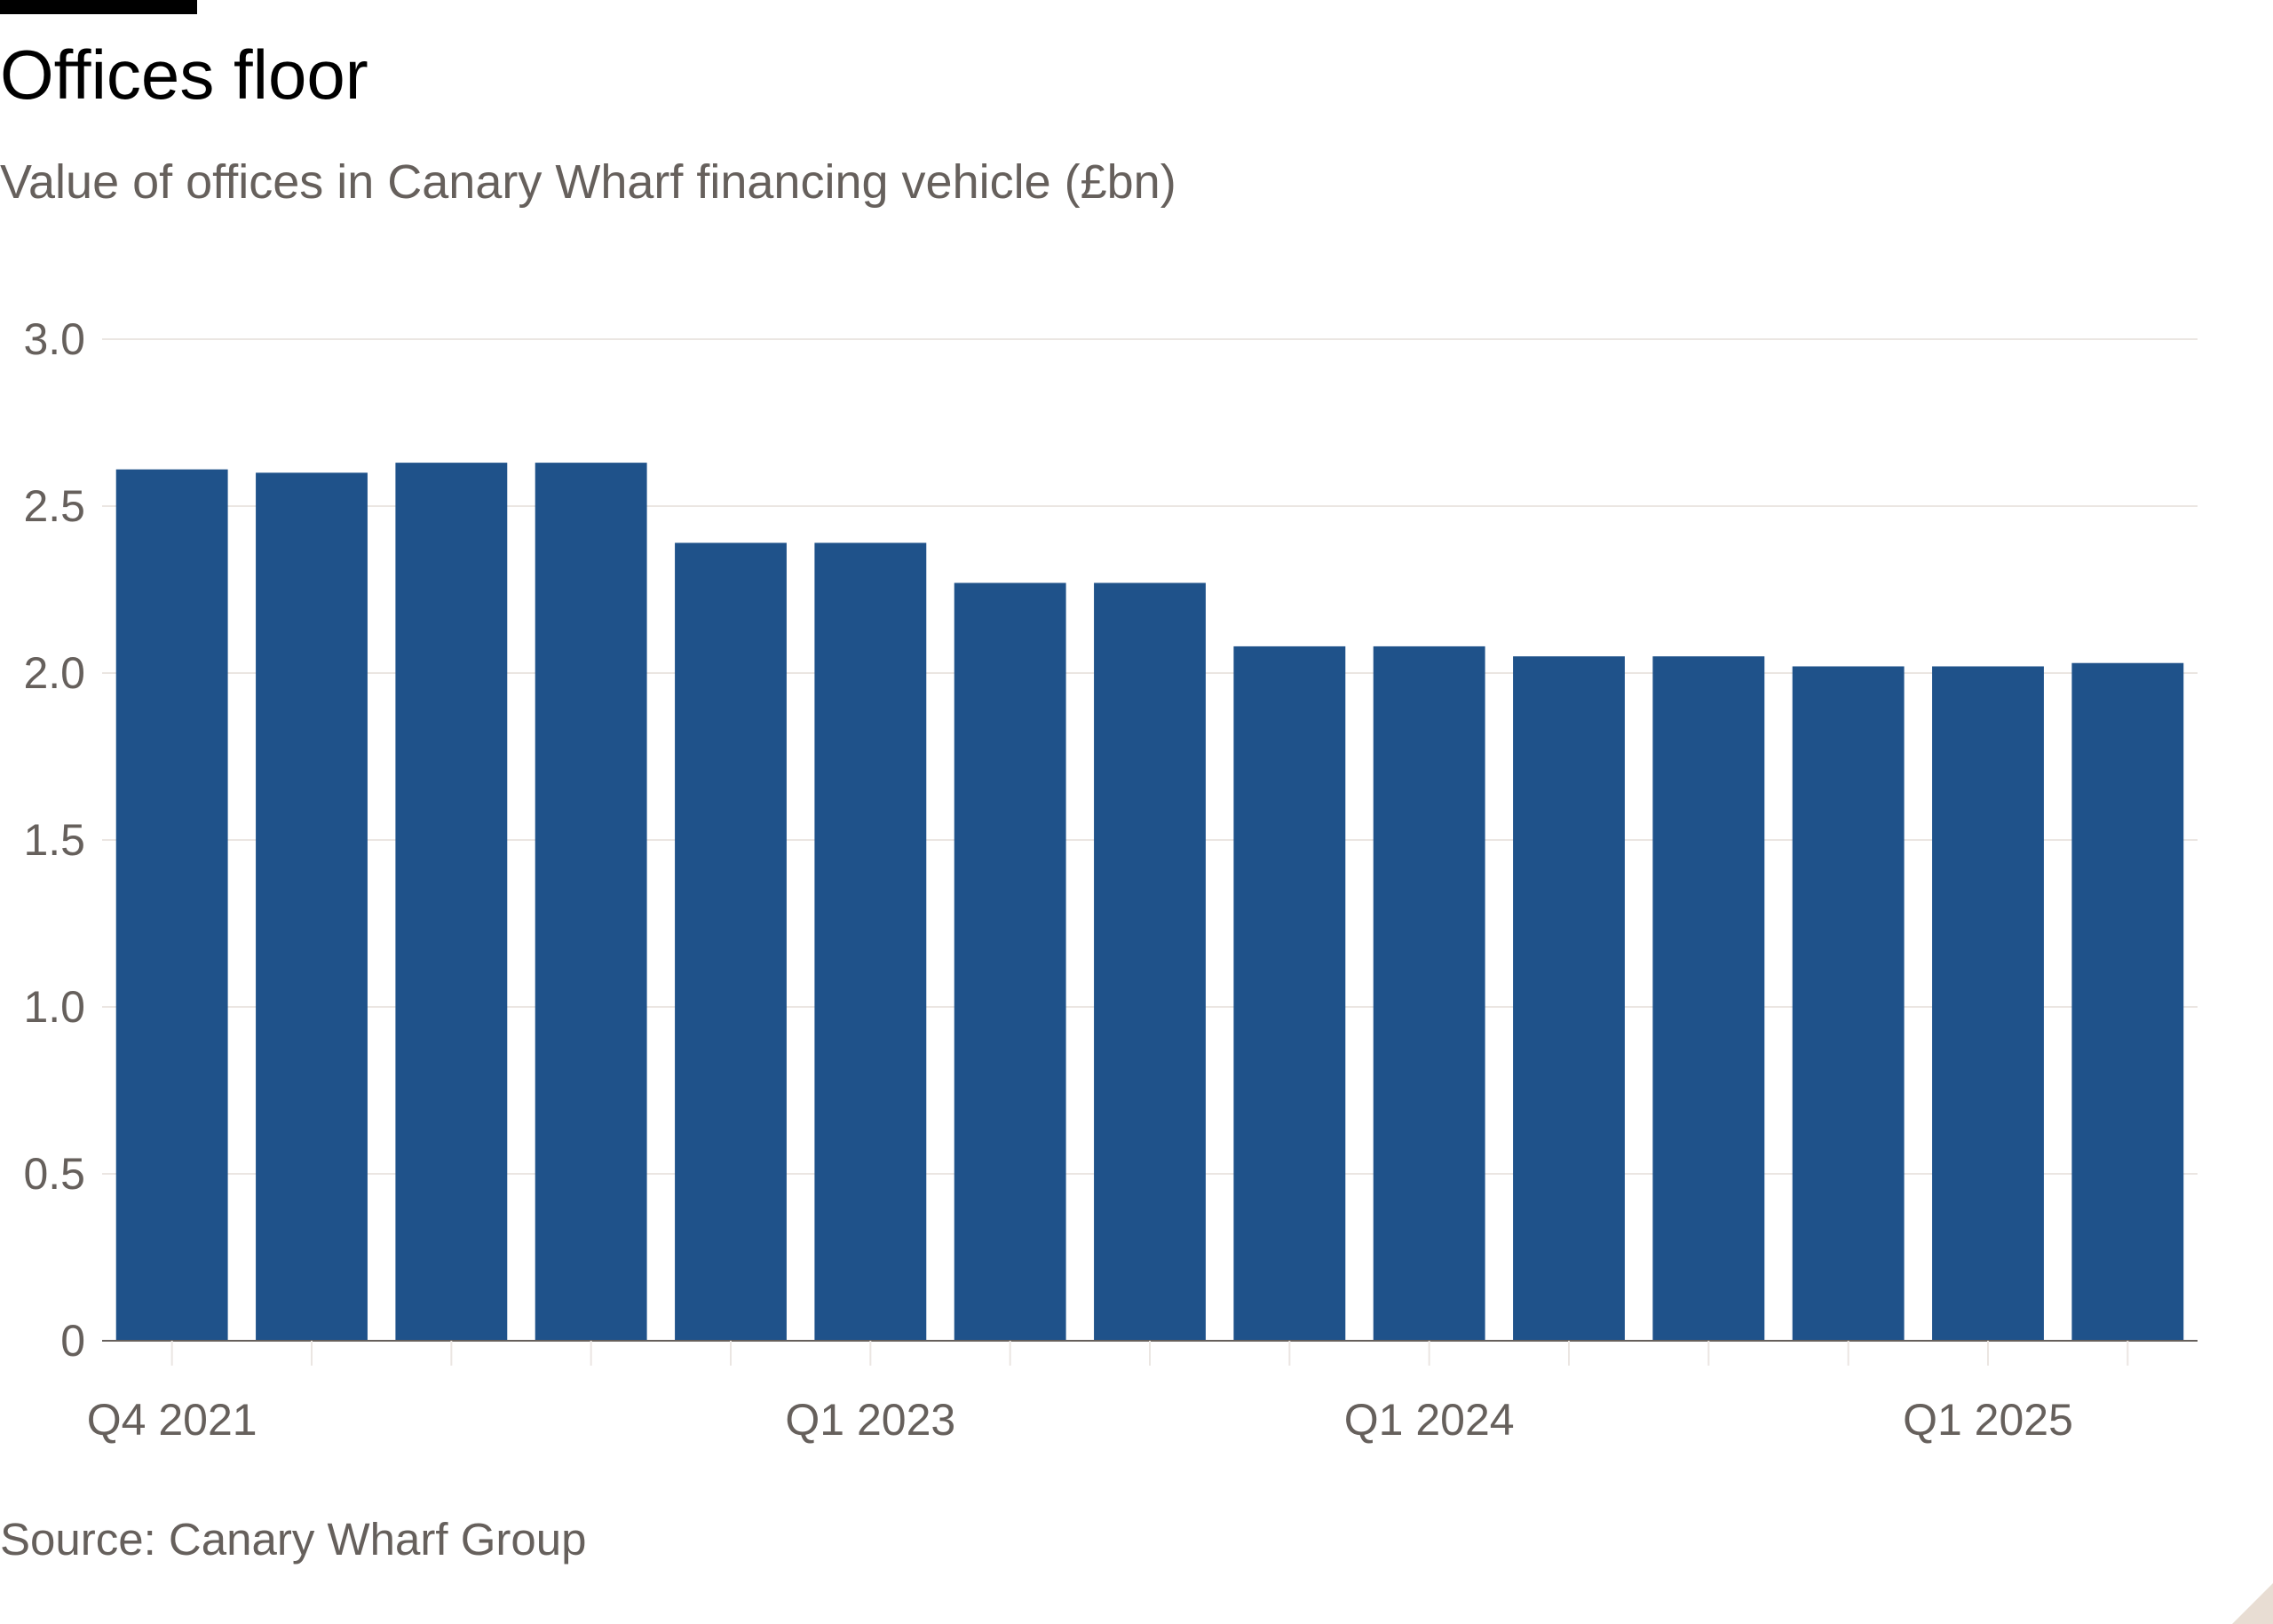  I want to click on y-tick-label: 3.0, so click(54, 339).